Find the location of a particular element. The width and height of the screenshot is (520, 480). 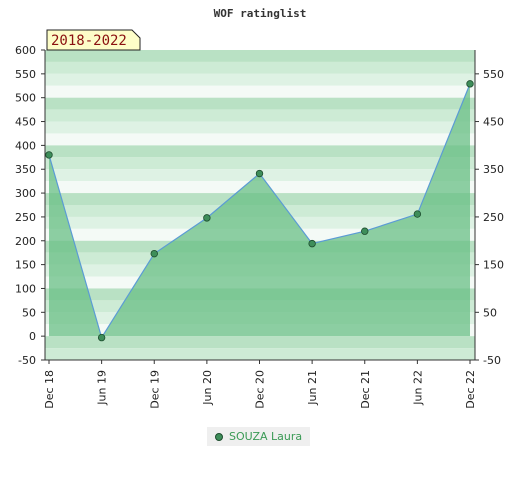

y-tick-label-left: 200 is located at coordinates (25, 241).